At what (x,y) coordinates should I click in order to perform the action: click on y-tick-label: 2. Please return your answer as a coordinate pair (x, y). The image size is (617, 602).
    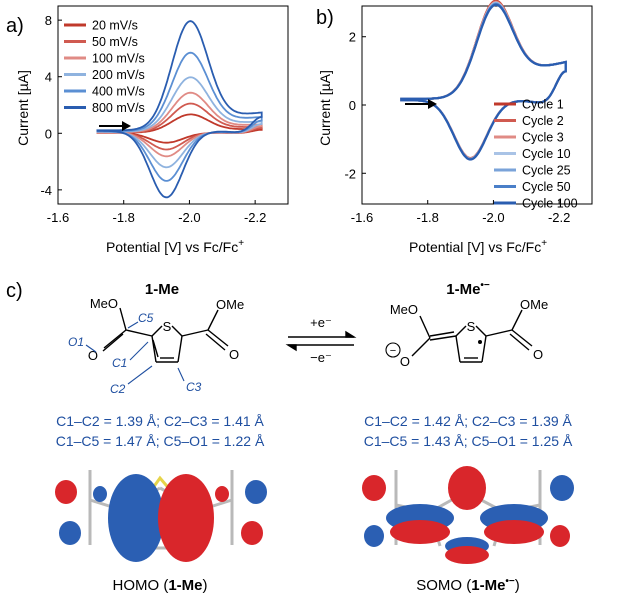
    Looking at the image, I should click on (352, 37).